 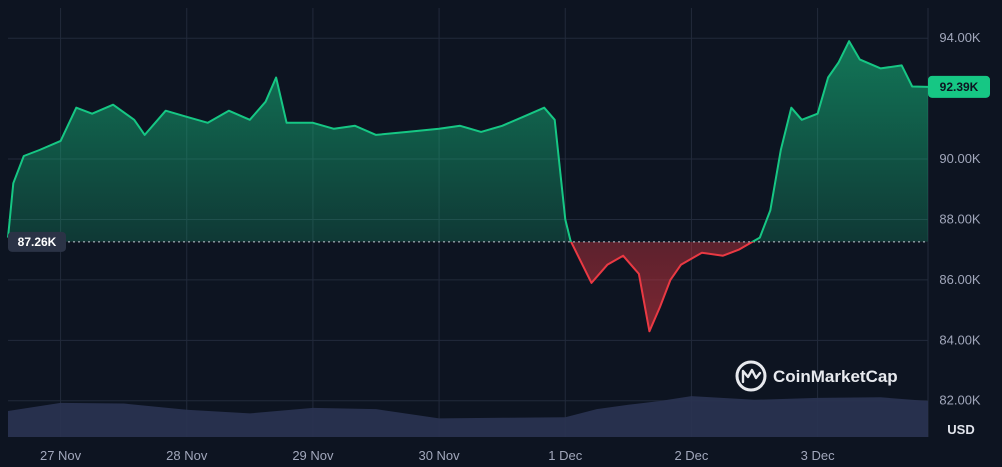 I want to click on volume-area, so click(x=468, y=416).